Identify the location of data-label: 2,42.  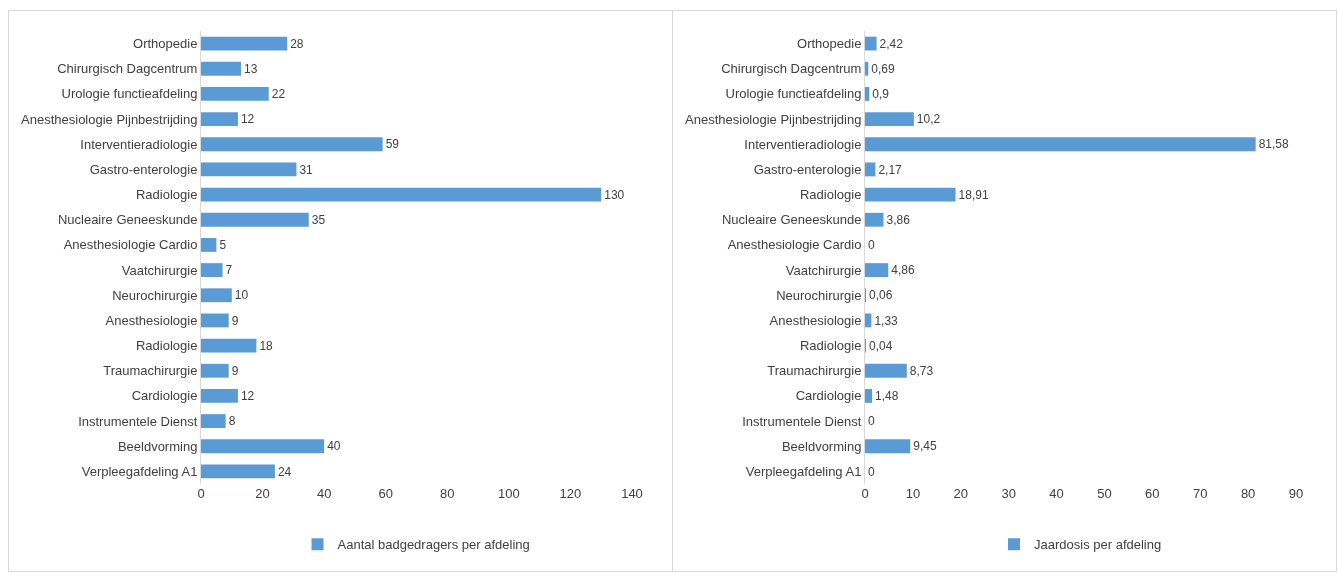
(891, 43).